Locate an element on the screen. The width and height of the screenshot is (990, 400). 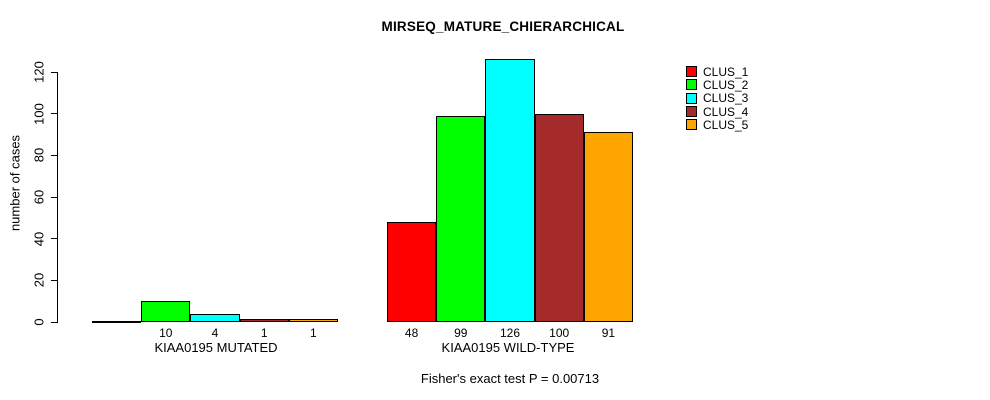
y-tick-label: 20 is located at coordinates (39, 280).